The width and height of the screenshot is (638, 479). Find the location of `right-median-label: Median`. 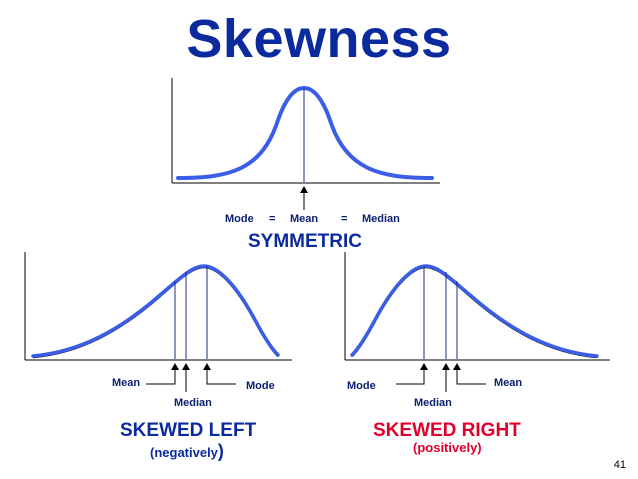

right-median-label: Median is located at coordinates (433, 403).